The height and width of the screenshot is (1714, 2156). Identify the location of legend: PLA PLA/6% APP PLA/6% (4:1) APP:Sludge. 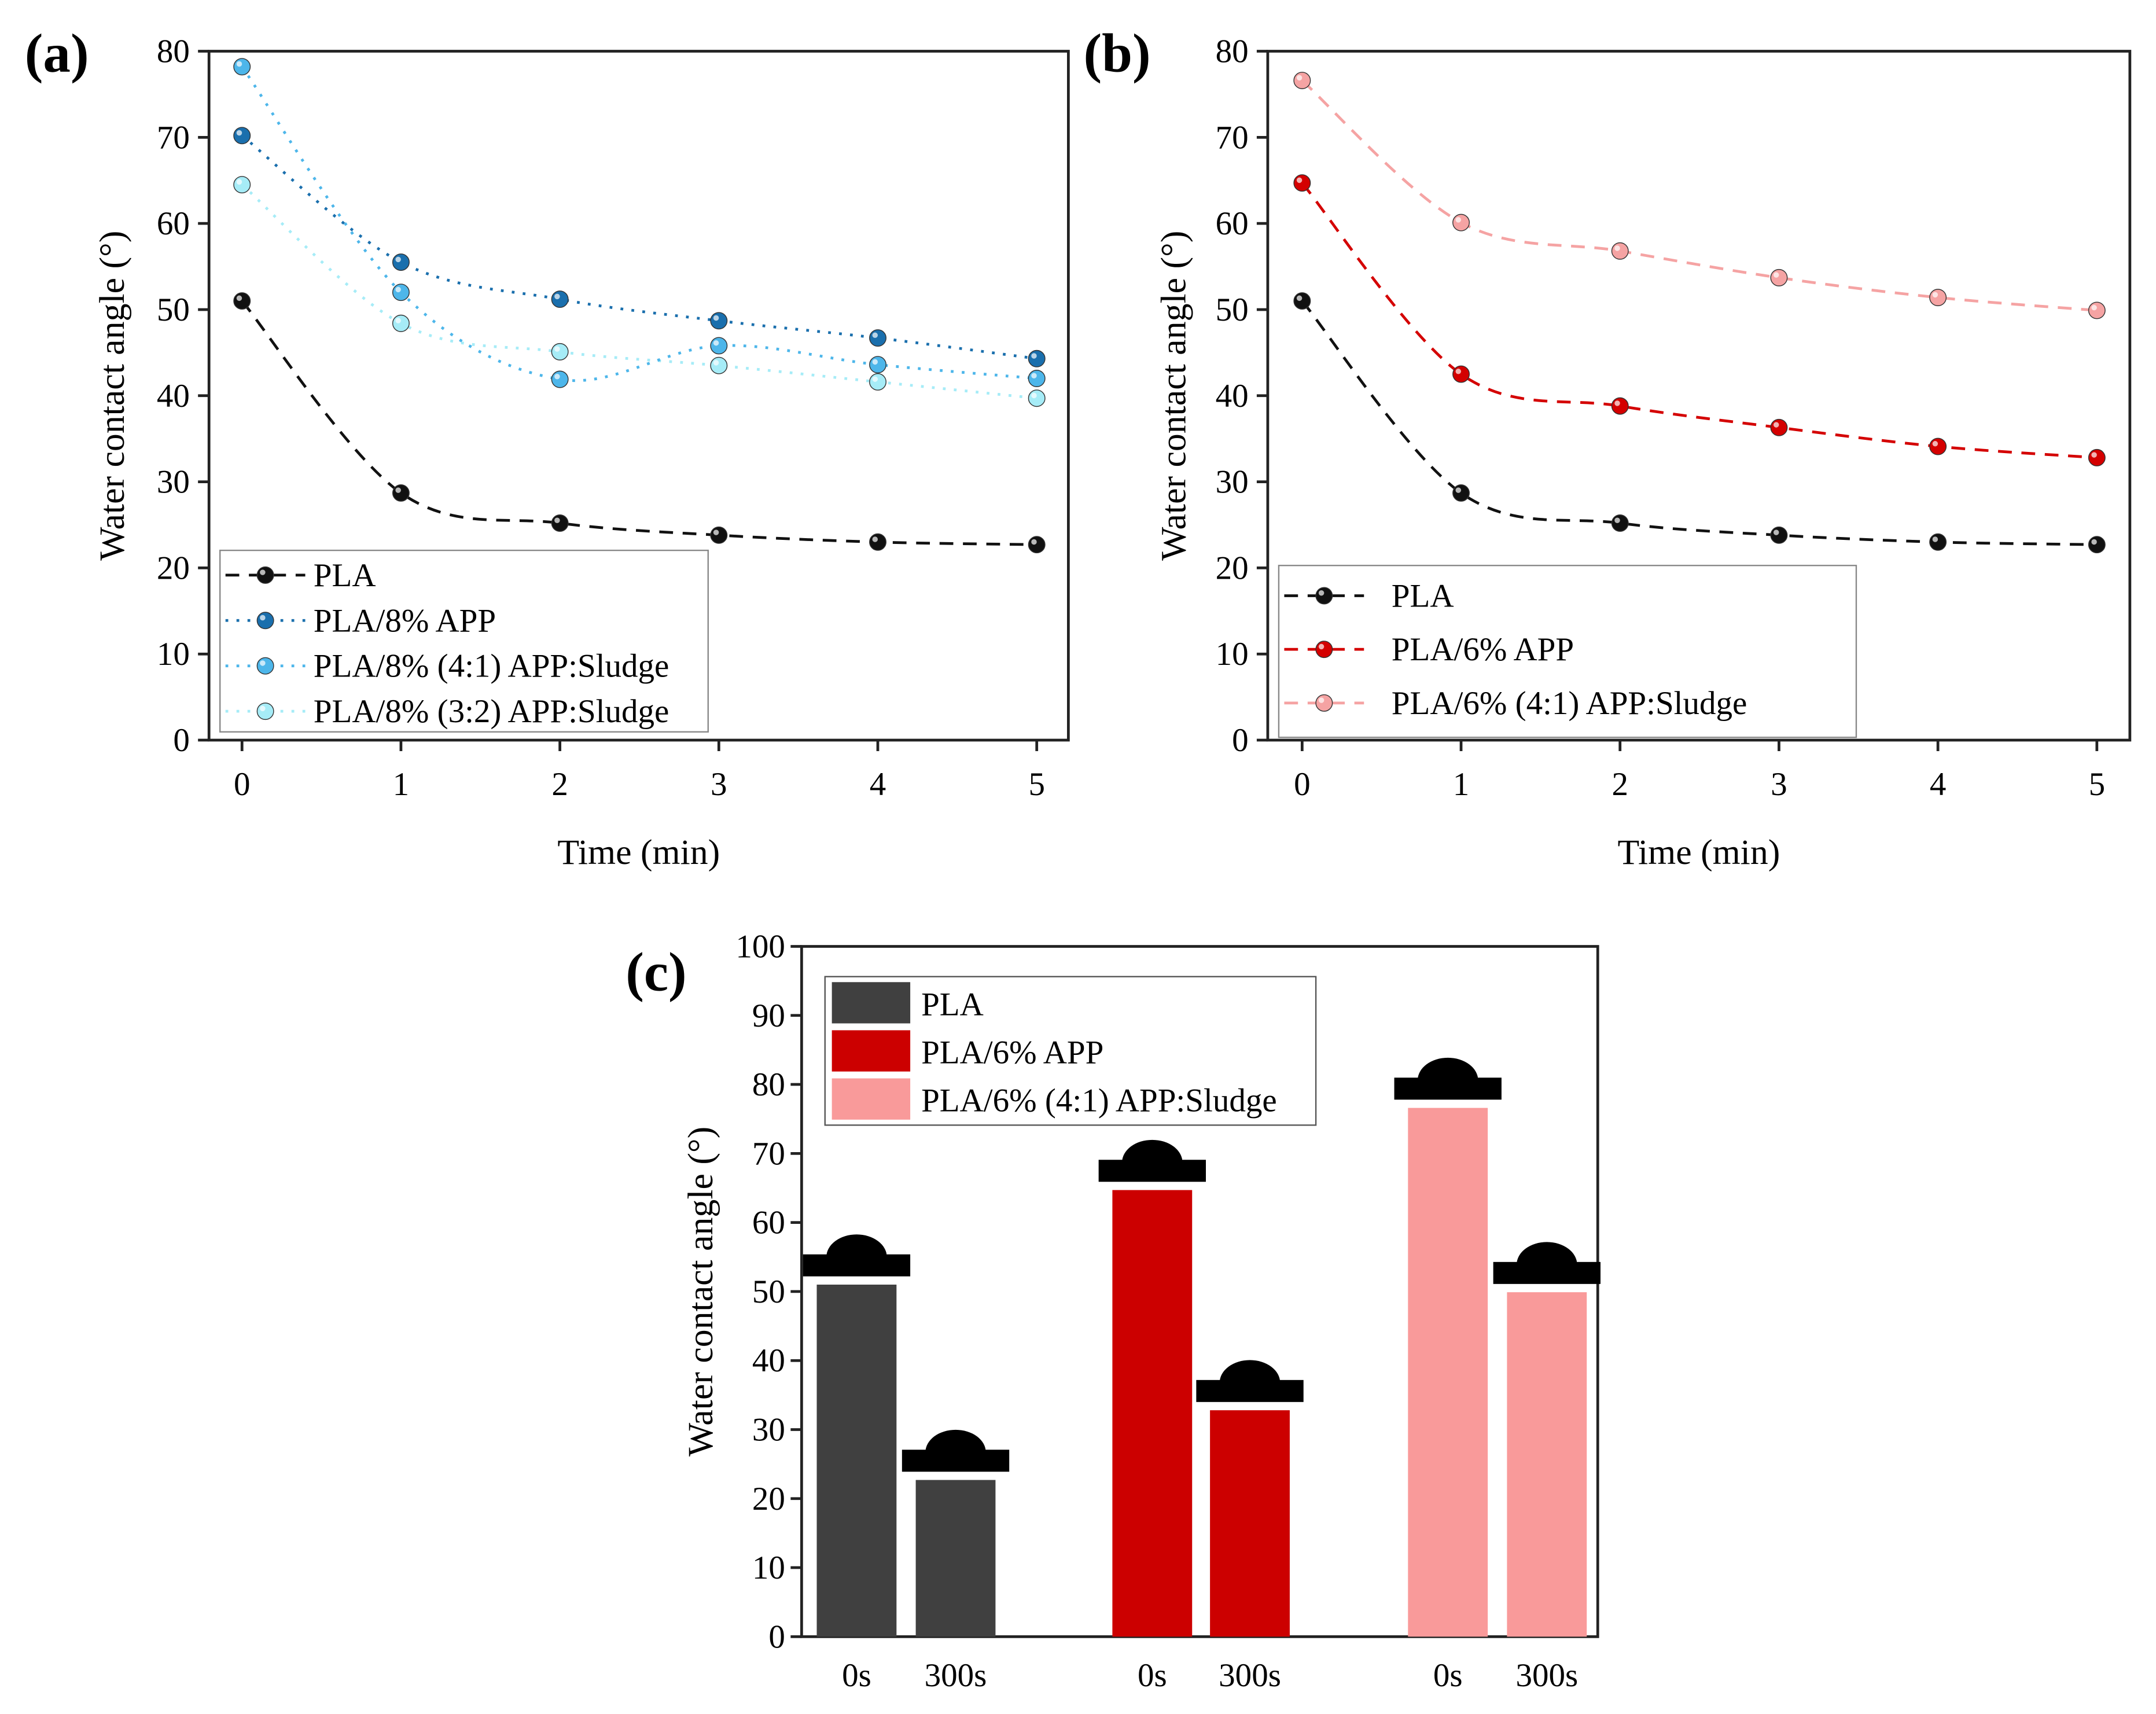
(1567, 652).